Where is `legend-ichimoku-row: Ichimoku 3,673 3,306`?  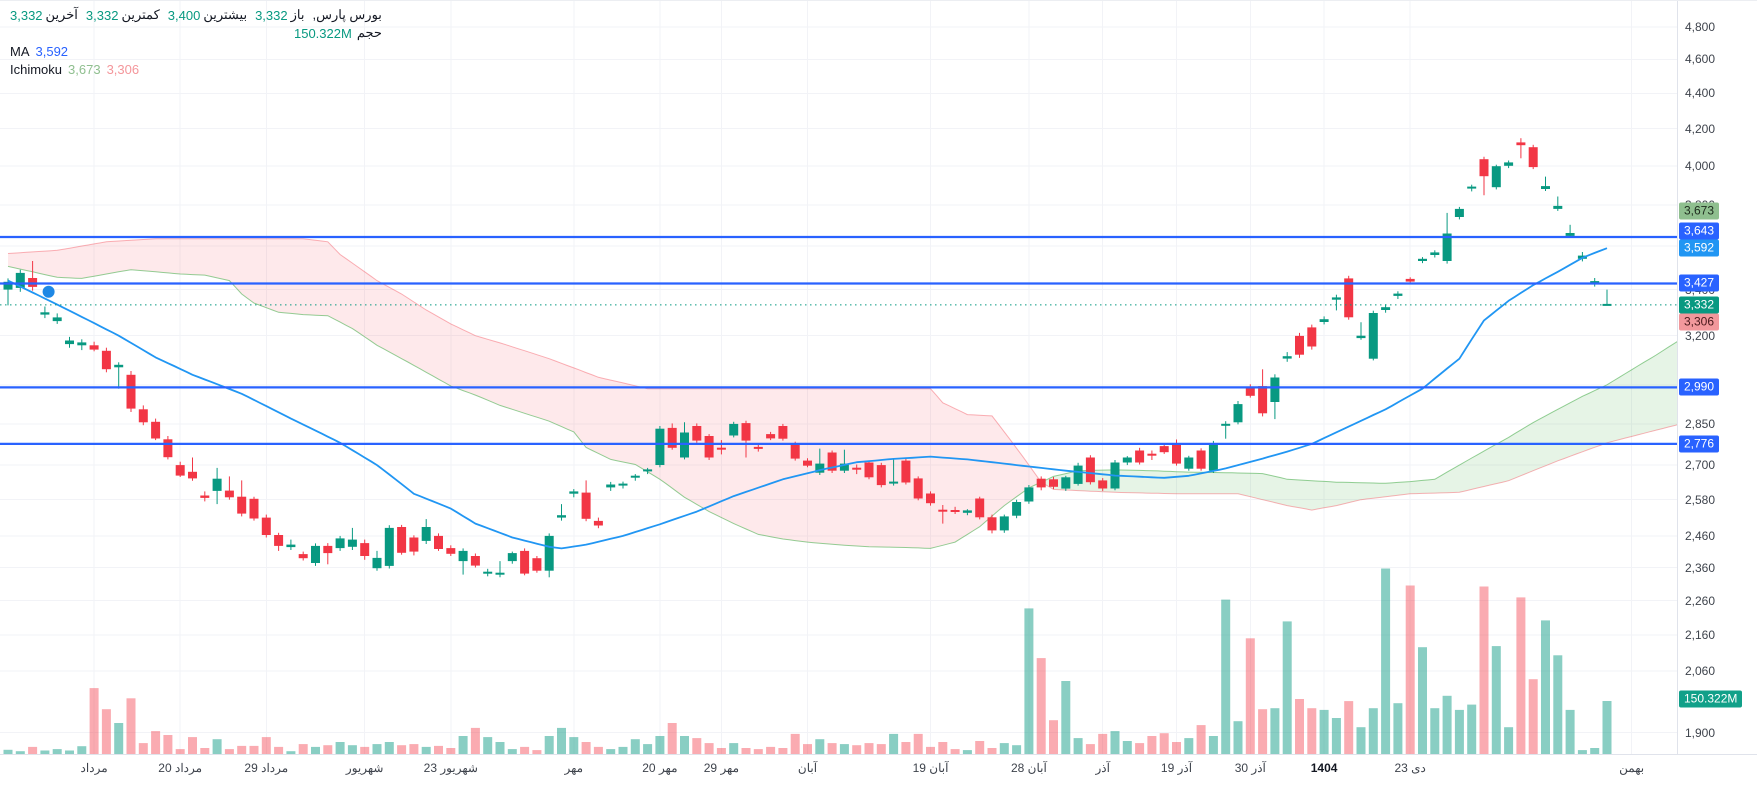
legend-ichimoku-row: Ichimoku 3,673 3,306 is located at coordinates (196, 69).